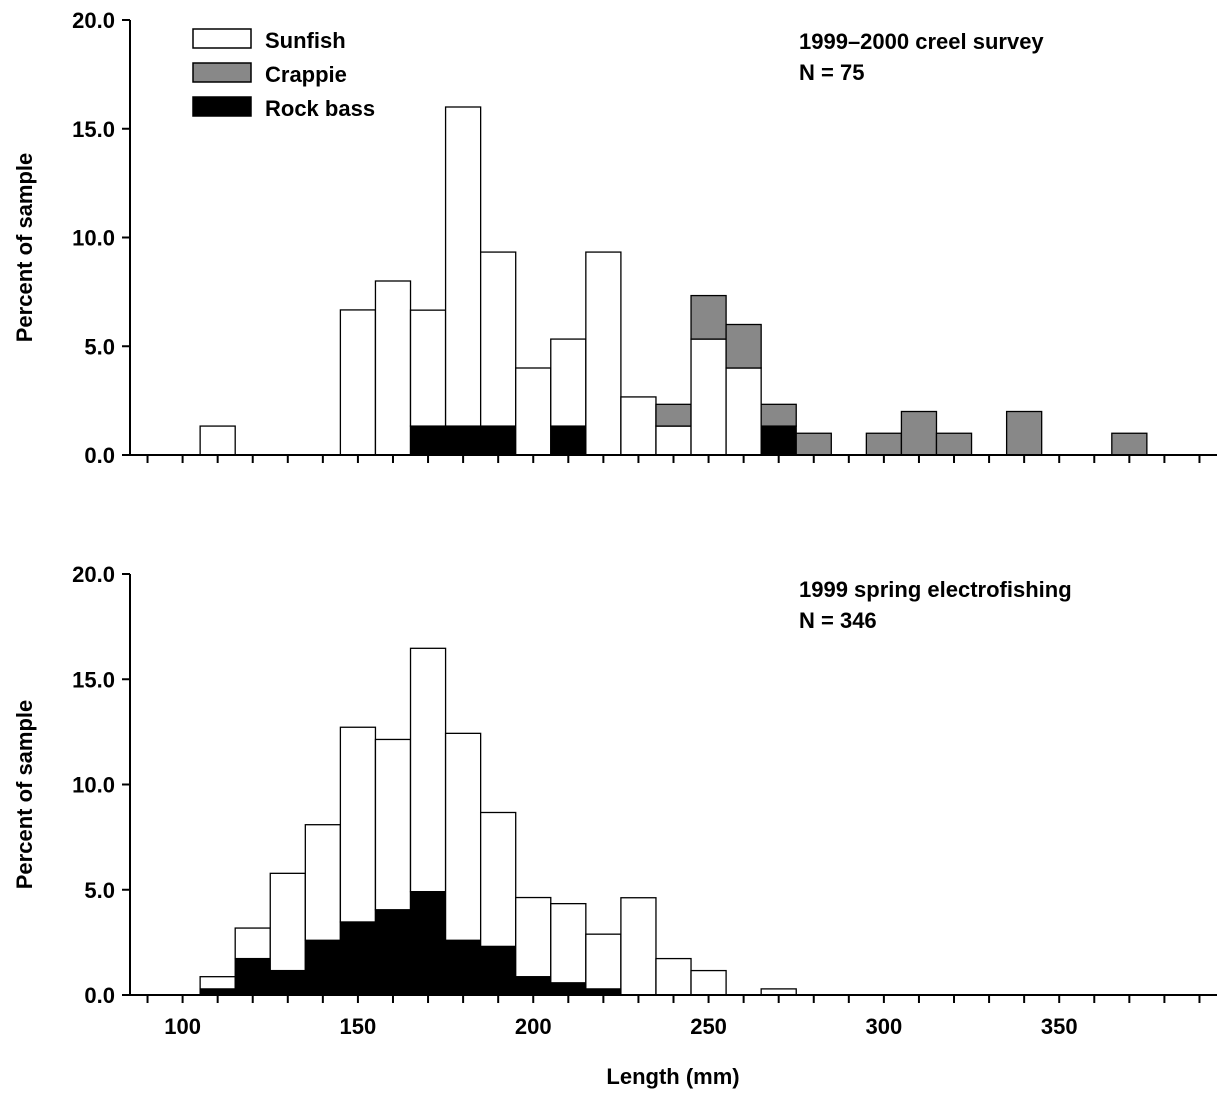 This screenshot has width=1225, height=1099. I want to click on legend-item: Sunfish, so click(269, 40).